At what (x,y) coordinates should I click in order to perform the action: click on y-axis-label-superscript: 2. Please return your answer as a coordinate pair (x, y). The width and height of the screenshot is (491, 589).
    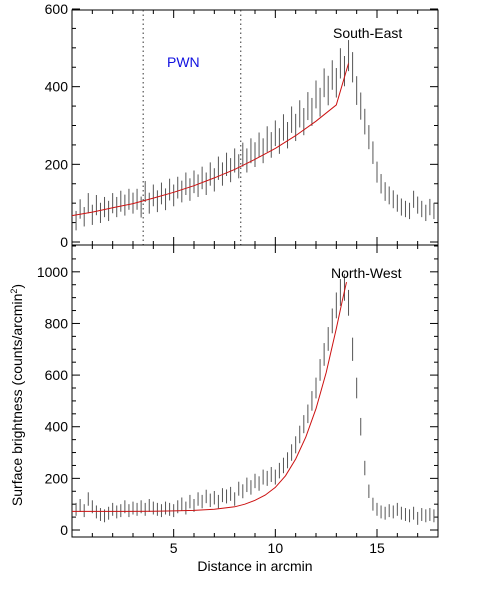
    Looking at the image, I should click on (14, 291).